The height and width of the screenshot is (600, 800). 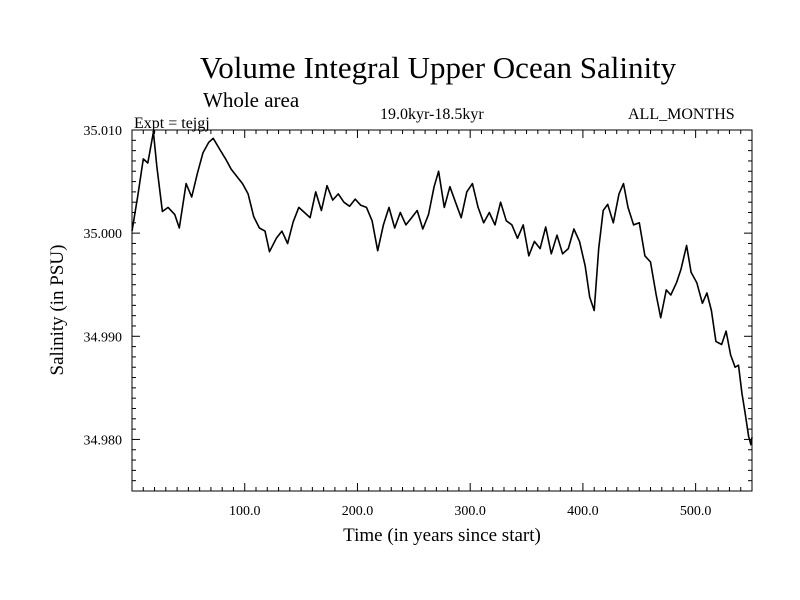 What do you see at coordinates (57, 310) in the screenshot?
I see `y-axis-title: Salinity (in PSU)` at bounding box center [57, 310].